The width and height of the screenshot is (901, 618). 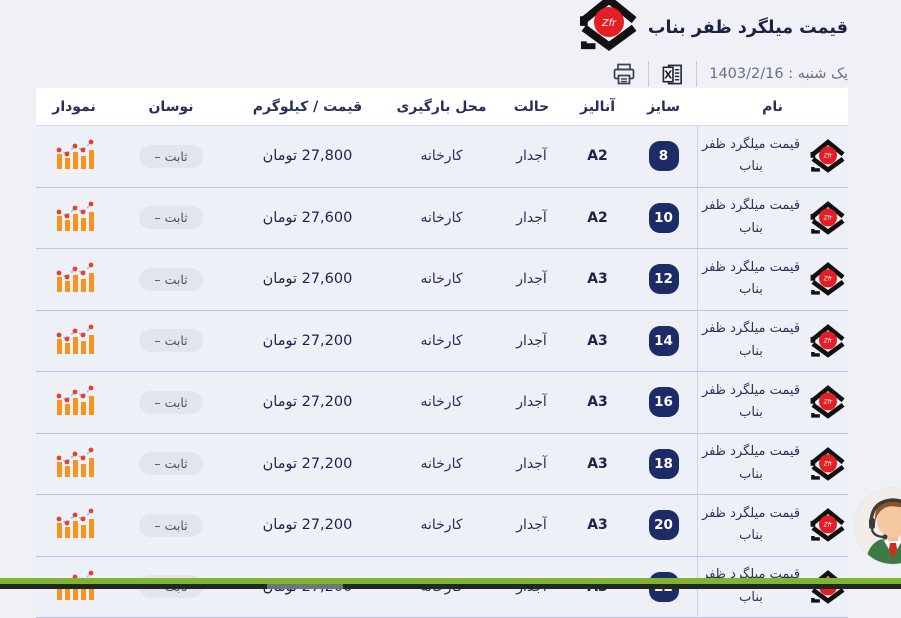 I want to click on excel-icon, so click(x=672, y=74).